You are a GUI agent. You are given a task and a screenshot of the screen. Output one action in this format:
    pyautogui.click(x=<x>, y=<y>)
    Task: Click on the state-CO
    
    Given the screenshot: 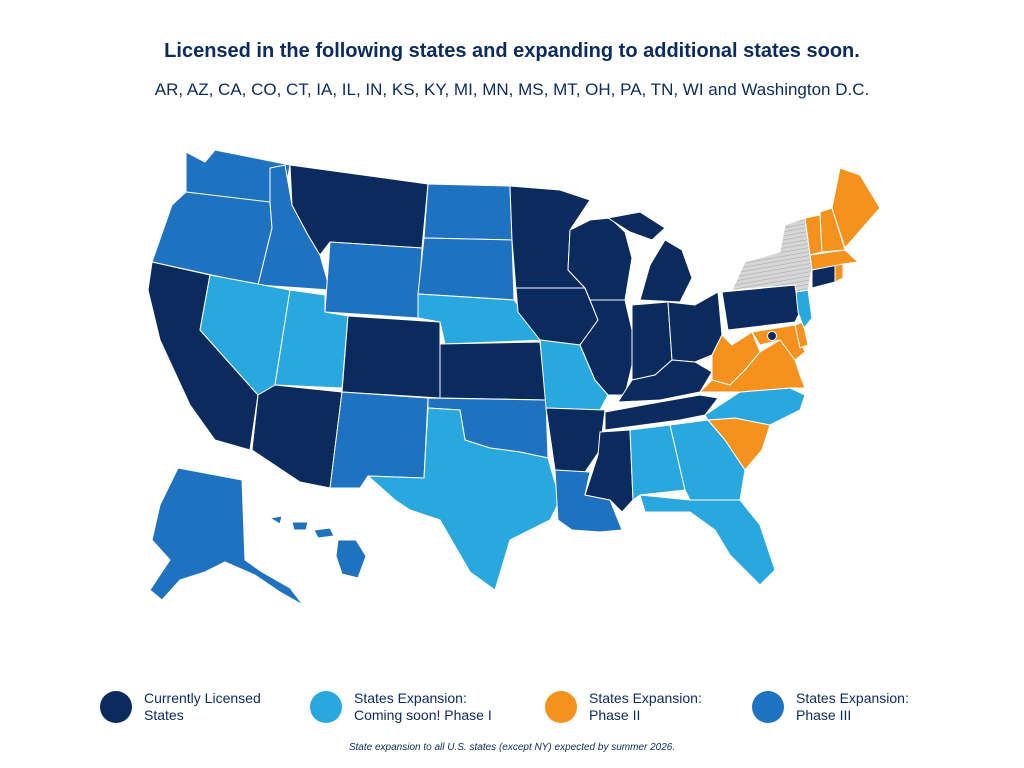 What is the action you would take?
    pyautogui.click(x=391, y=357)
    